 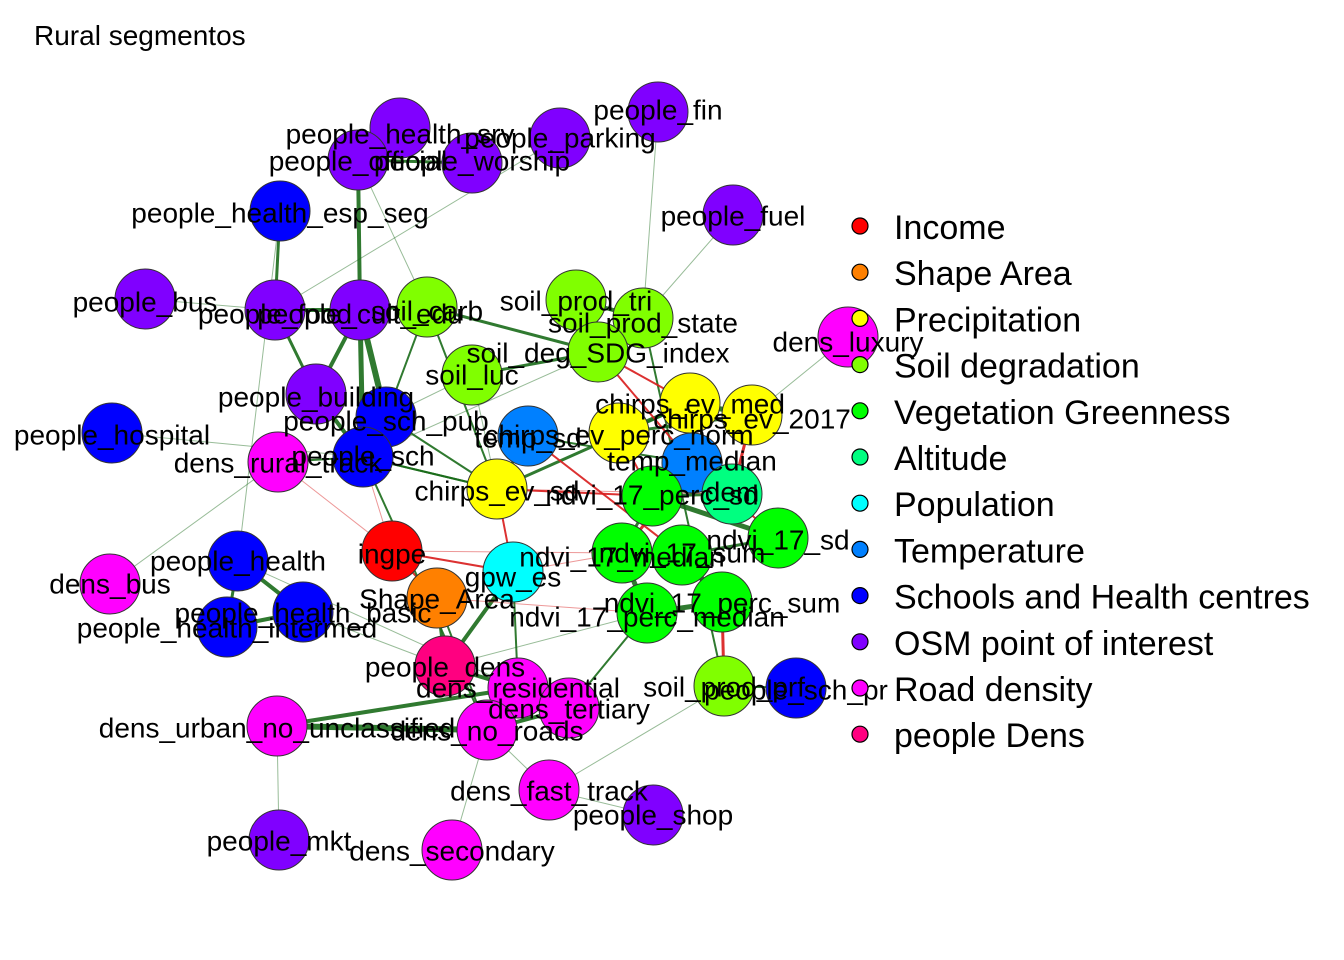 I want to click on legend-label-6: Population, so click(x=974, y=505).